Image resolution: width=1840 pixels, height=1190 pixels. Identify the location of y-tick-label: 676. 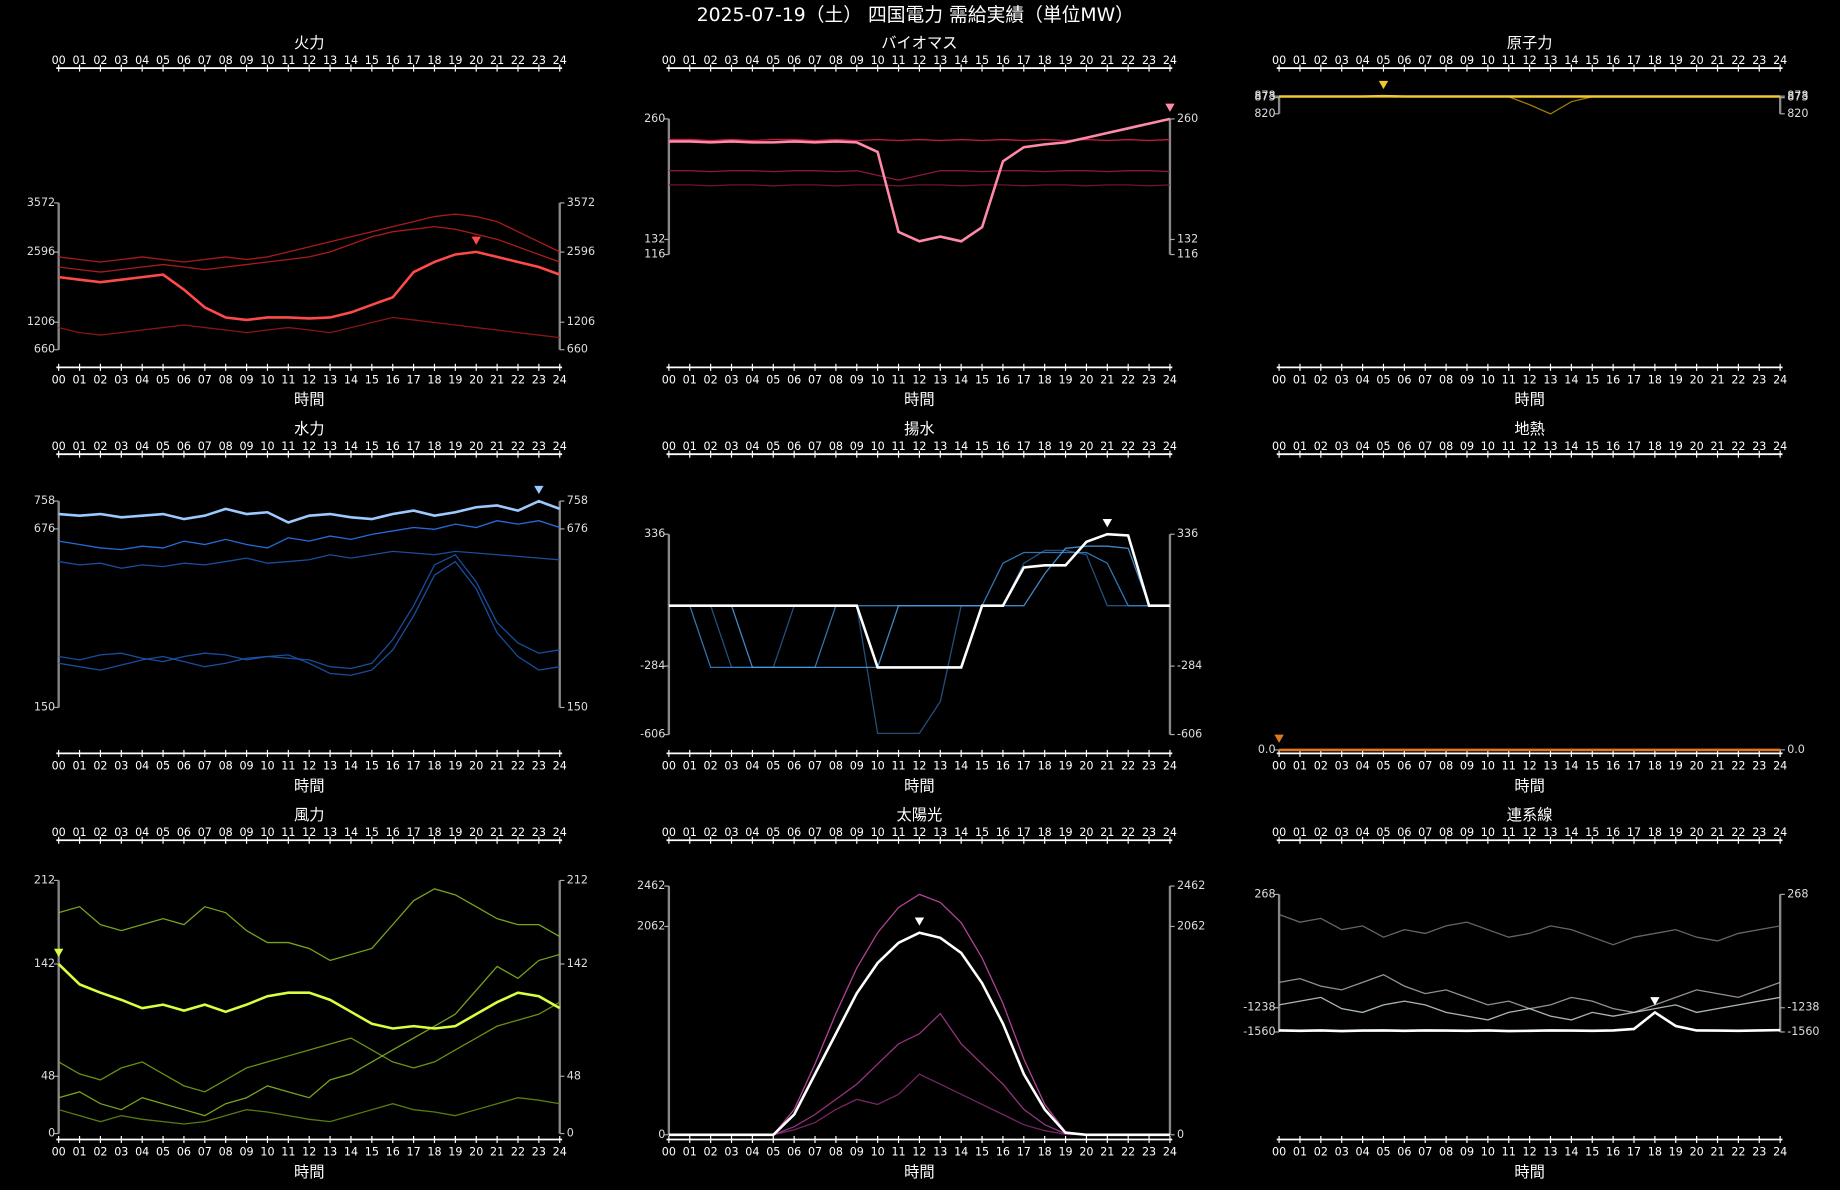
(44, 528).